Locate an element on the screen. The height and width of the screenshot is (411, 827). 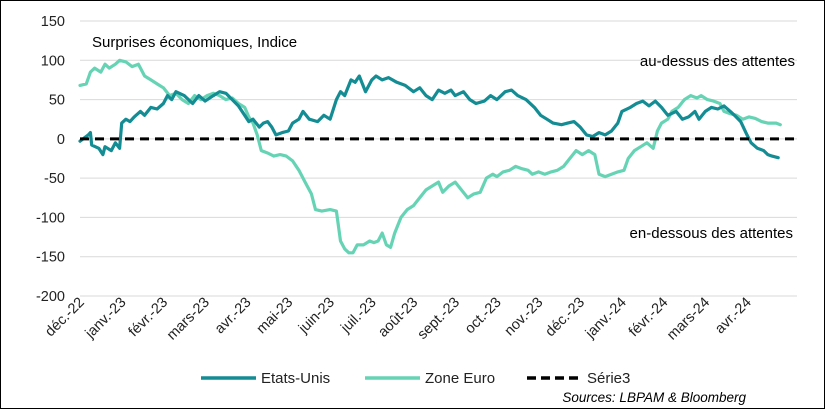
x-tick-label: juin-23 is located at coordinates (316, 316).